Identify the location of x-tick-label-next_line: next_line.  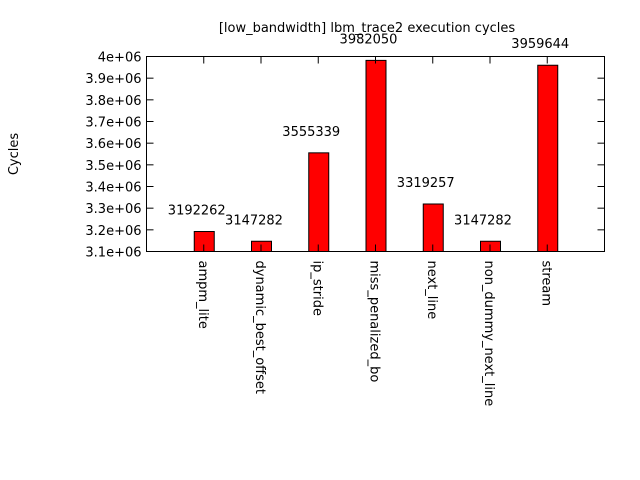
(431, 290).